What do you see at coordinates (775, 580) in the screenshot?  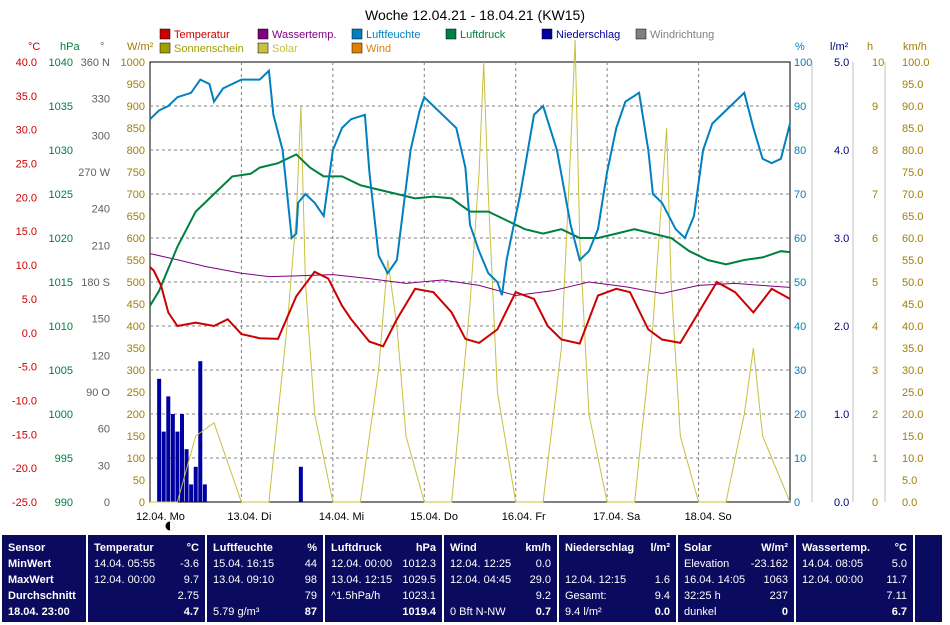 I see `solar-max-value: 1063` at bounding box center [775, 580].